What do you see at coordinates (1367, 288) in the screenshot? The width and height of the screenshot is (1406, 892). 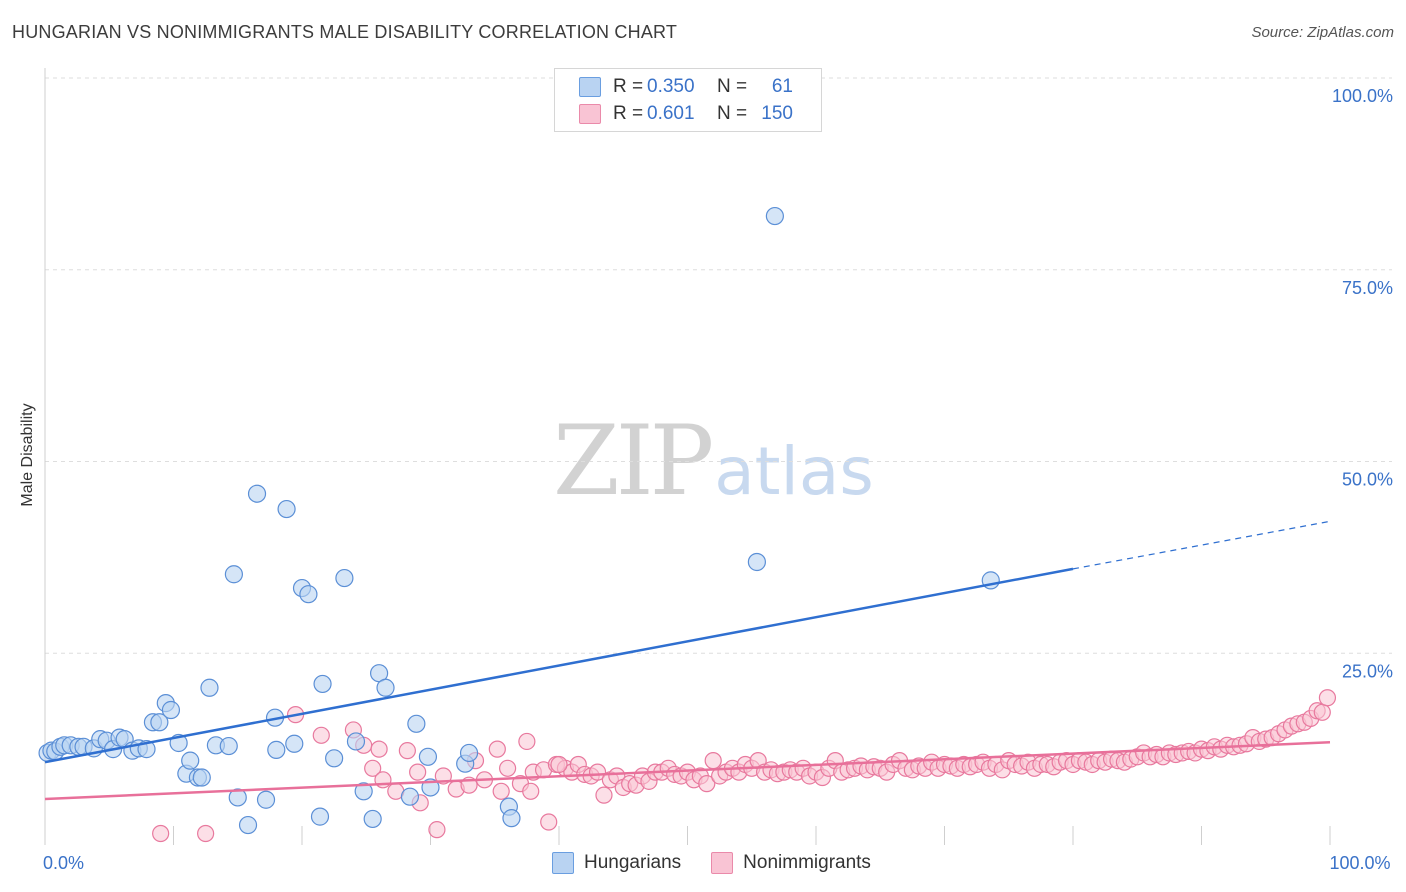 I see `y-tick-label: 75.0%` at bounding box center [1367, 288].